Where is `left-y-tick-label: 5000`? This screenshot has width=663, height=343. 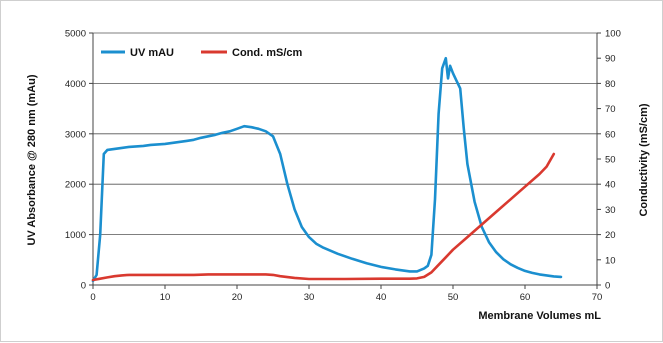 left-y-tick-label: 5000 is located at coordinates (75, 34).